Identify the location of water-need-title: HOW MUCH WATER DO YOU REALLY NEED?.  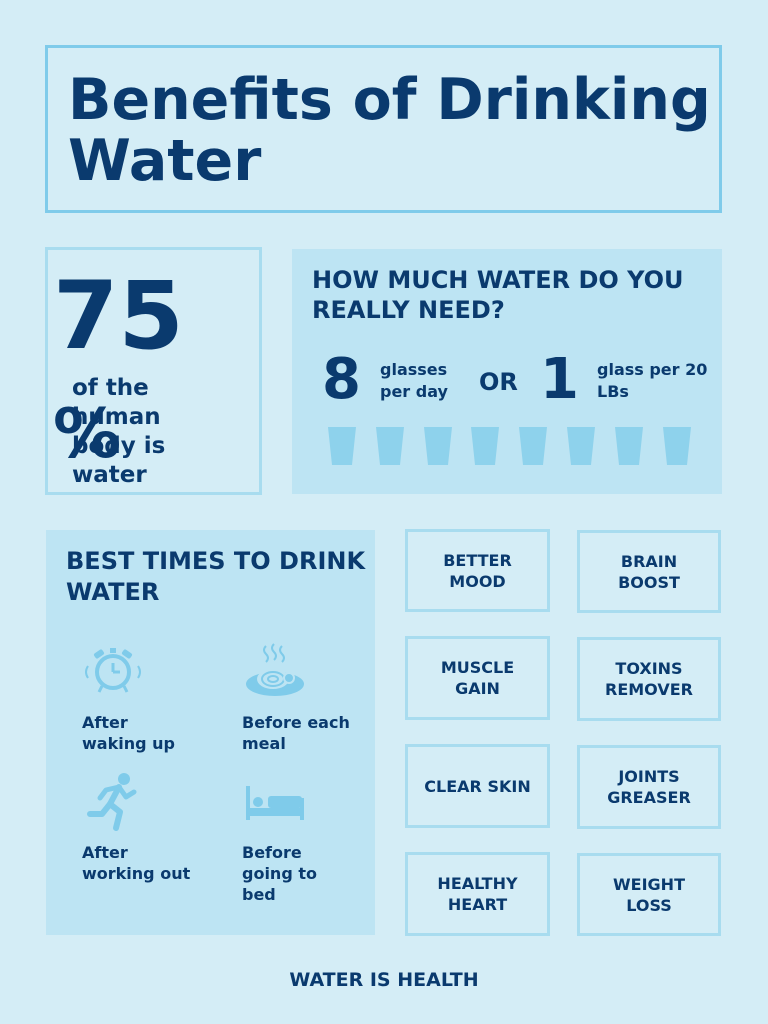
(498, 295).